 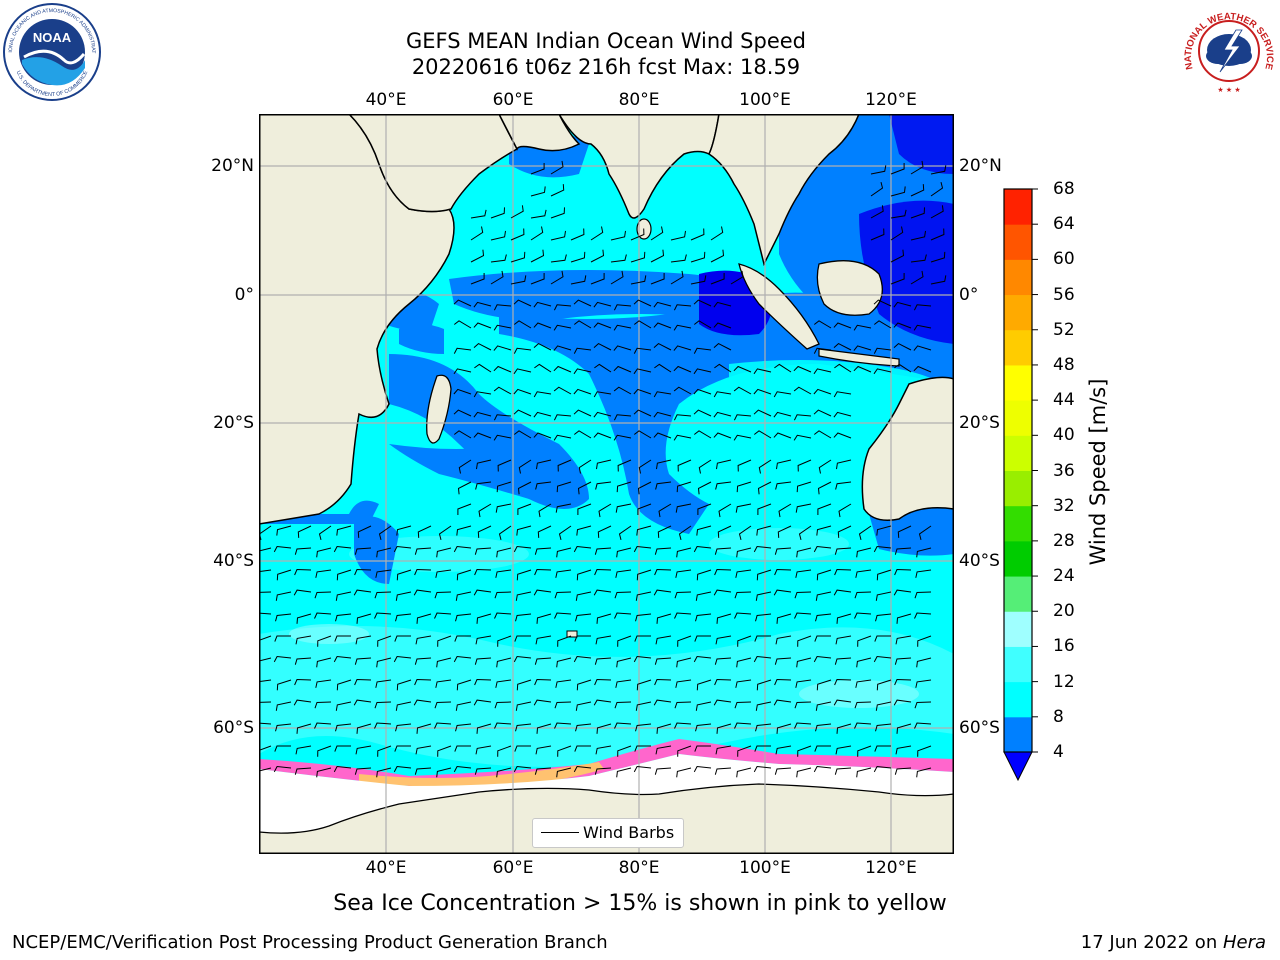 What do you see at coordinates (244, 295) in the screenshot?
I see `lat-label-left-0: 0°` at bounding box center [244, 295].